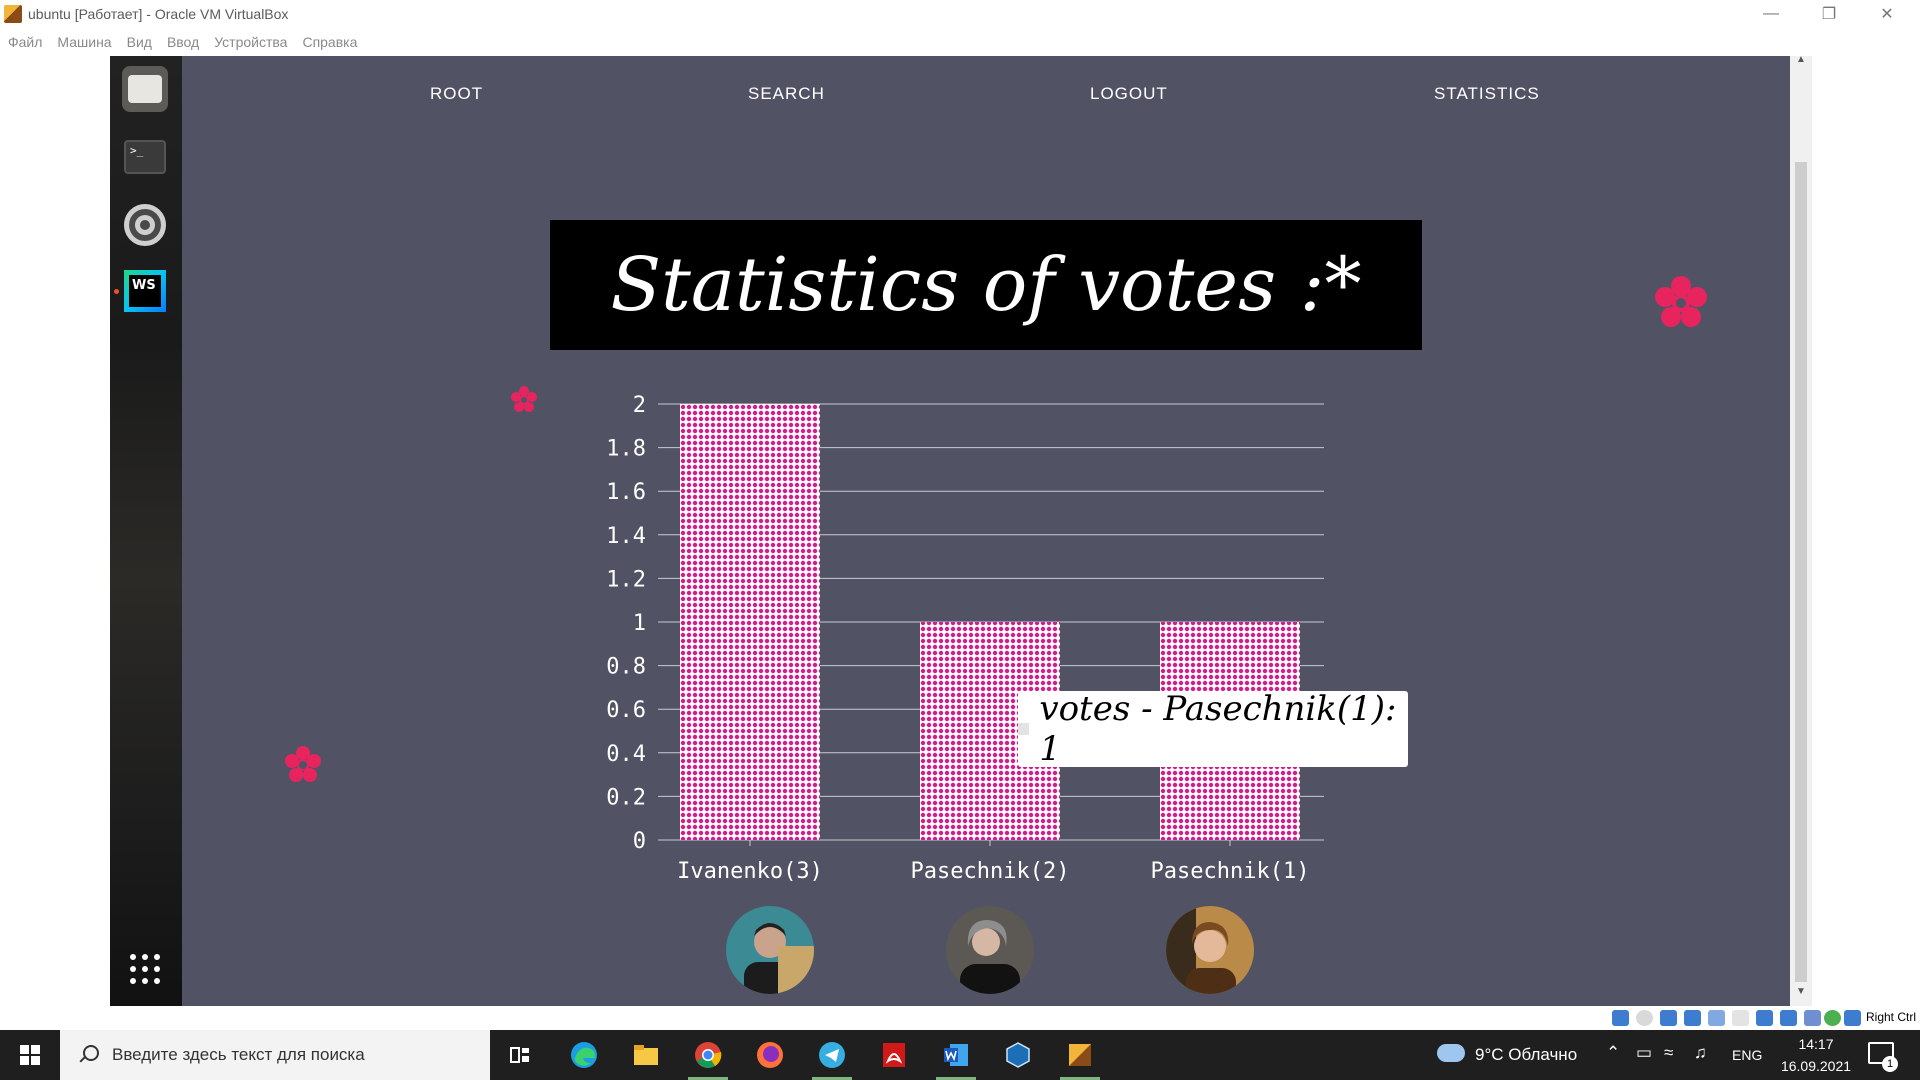  I want to click on notification-count: 1, so click(1890, 1064).